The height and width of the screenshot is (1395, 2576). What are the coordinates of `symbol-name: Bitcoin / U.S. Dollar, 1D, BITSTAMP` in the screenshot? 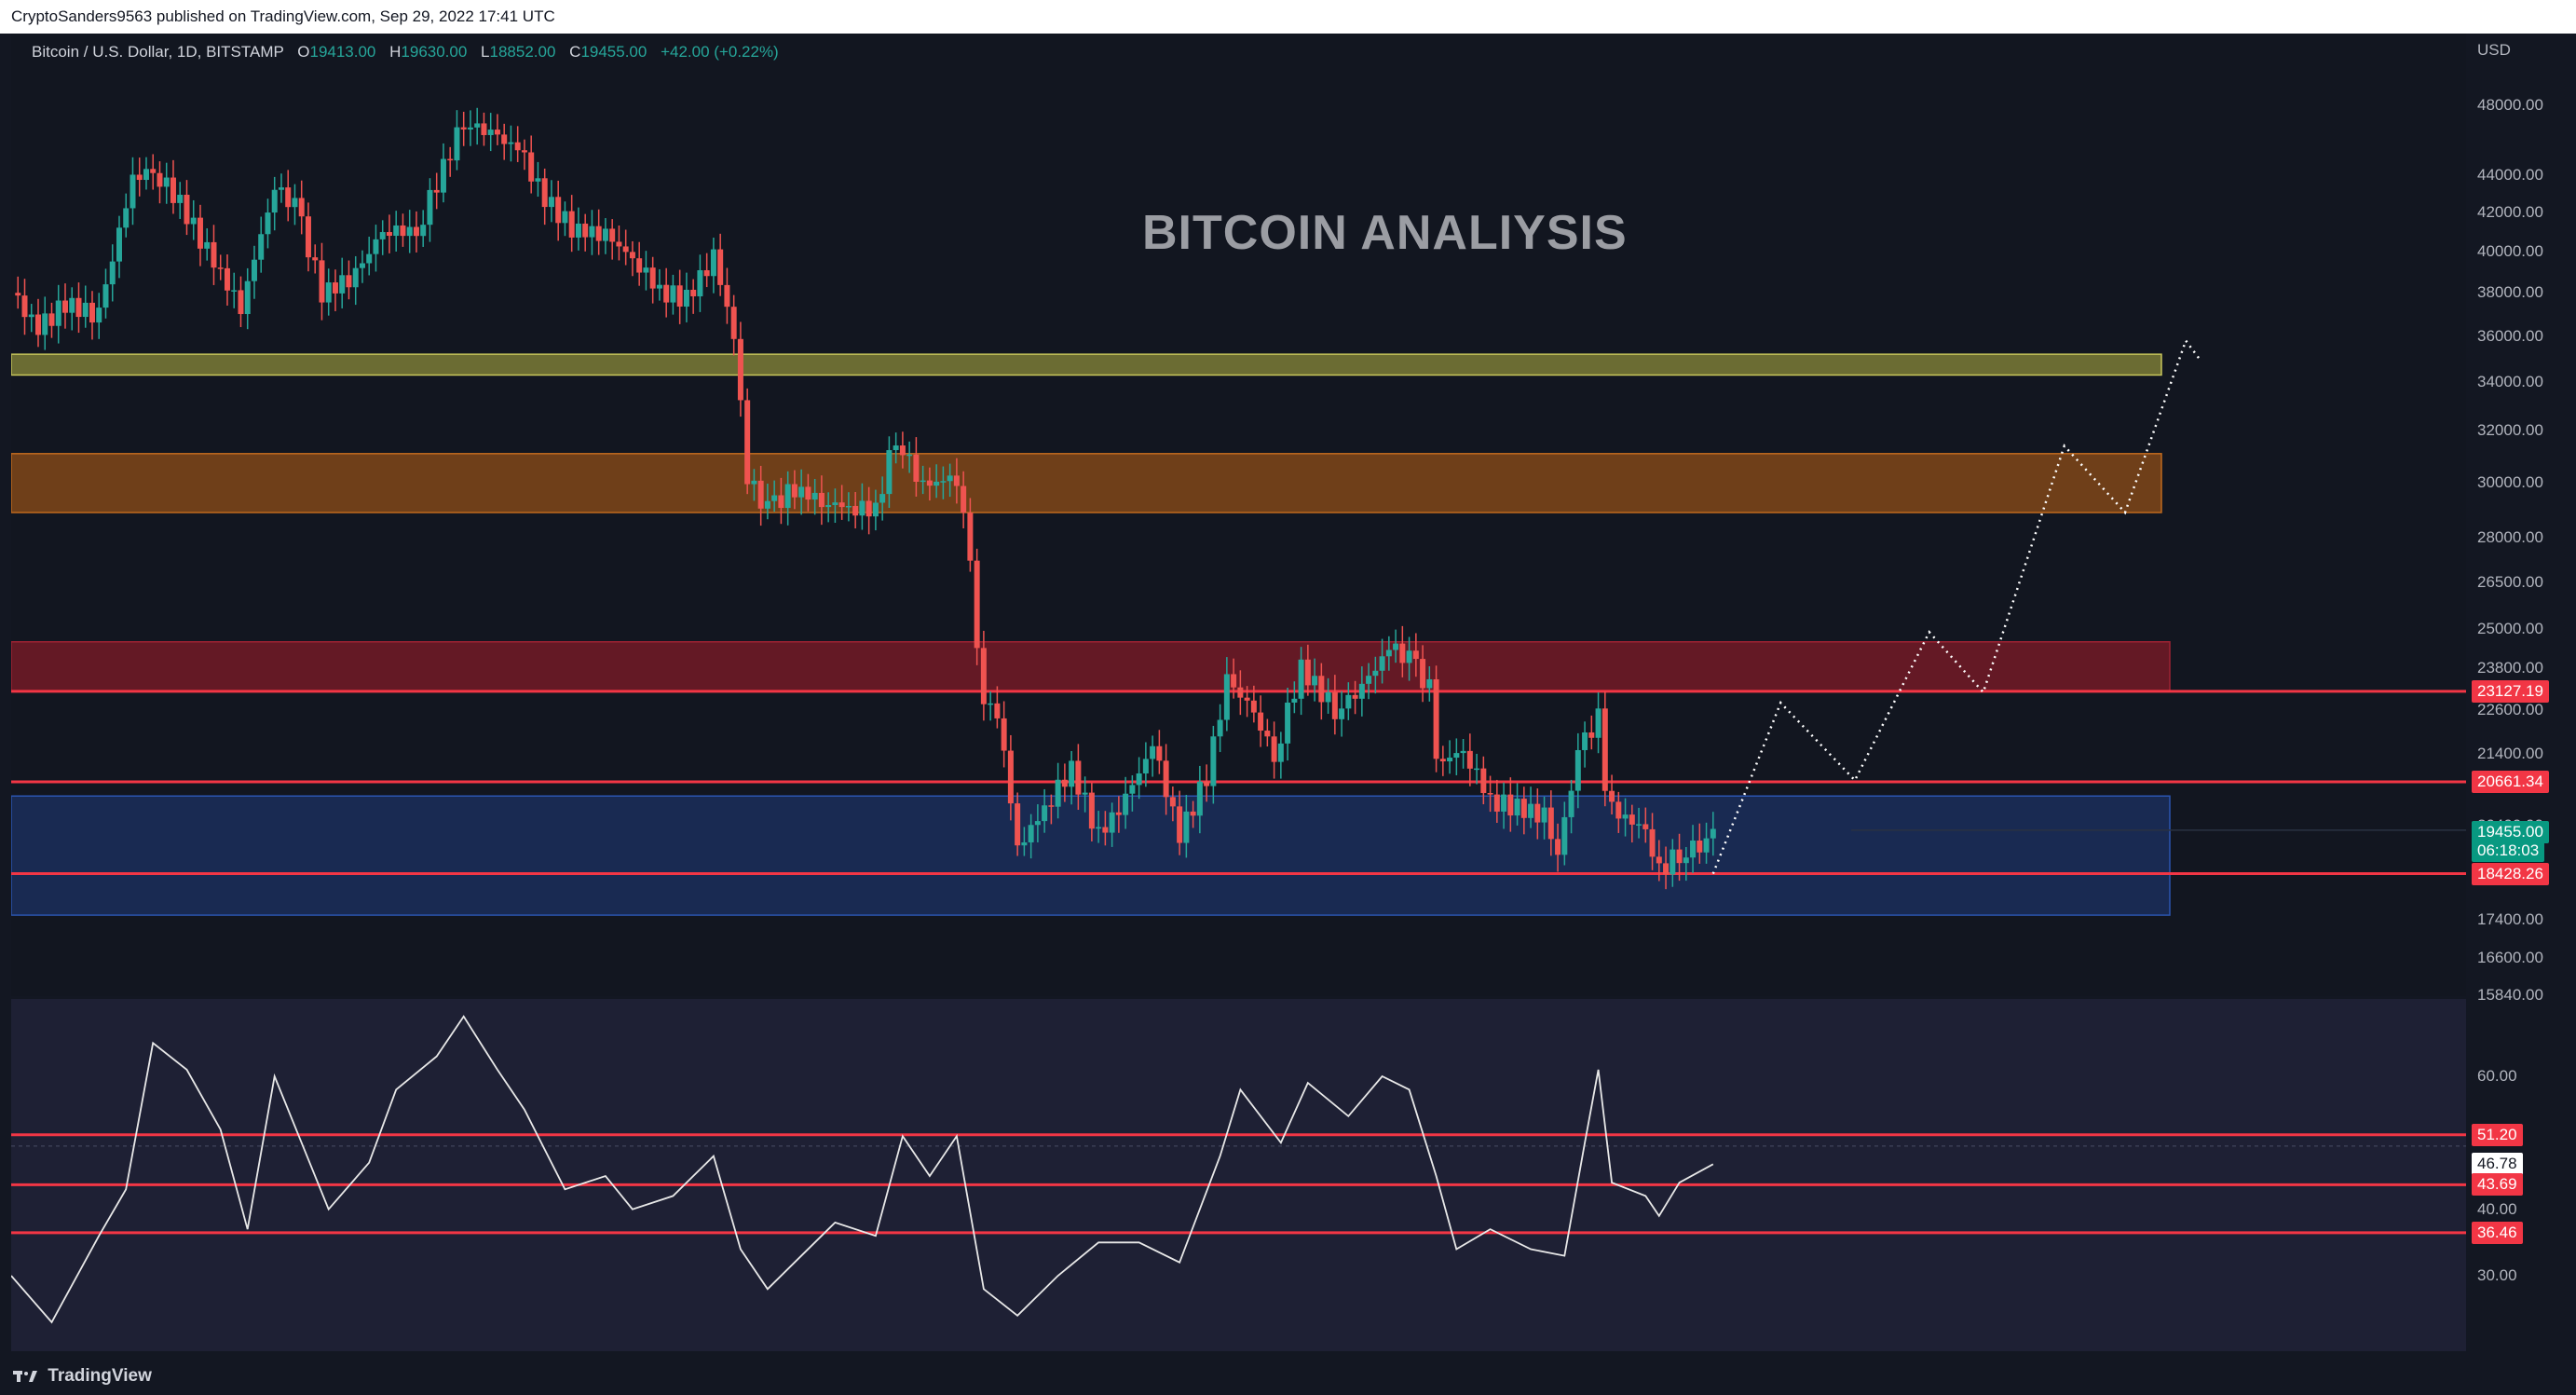 It's located at (158, 52).